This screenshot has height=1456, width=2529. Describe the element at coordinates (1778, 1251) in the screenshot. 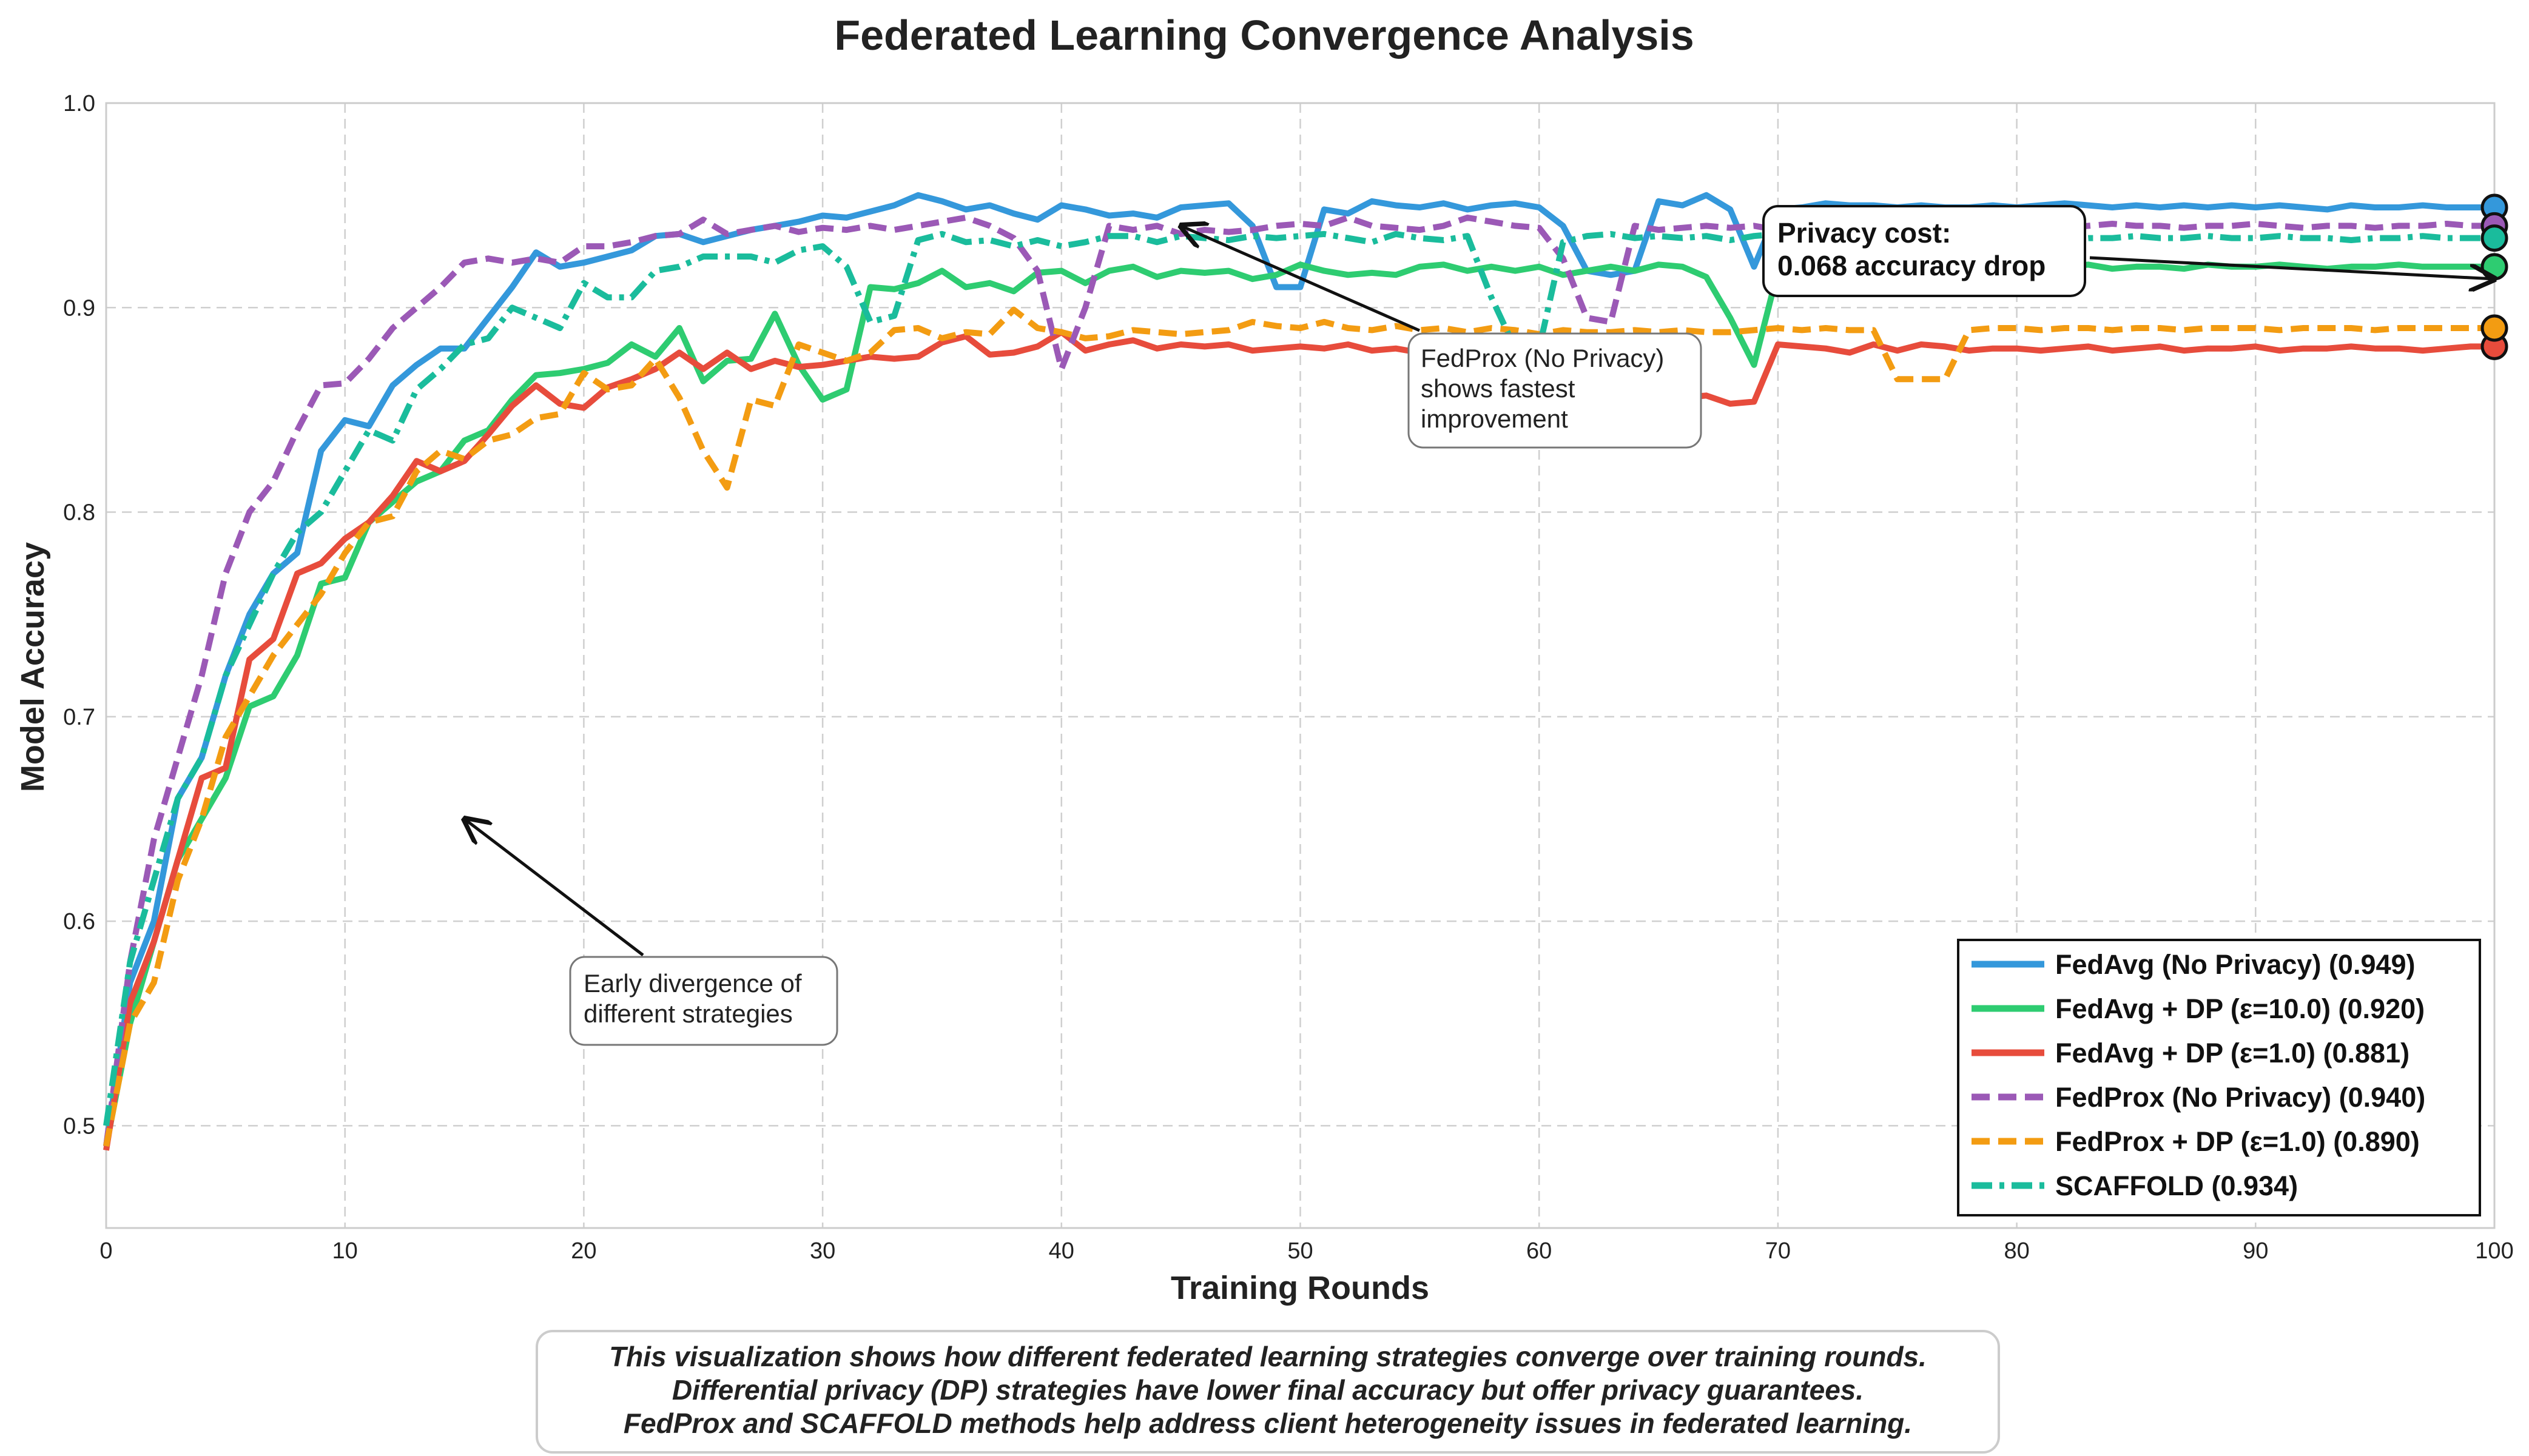

I see `x-tick-label: 70` at that location.